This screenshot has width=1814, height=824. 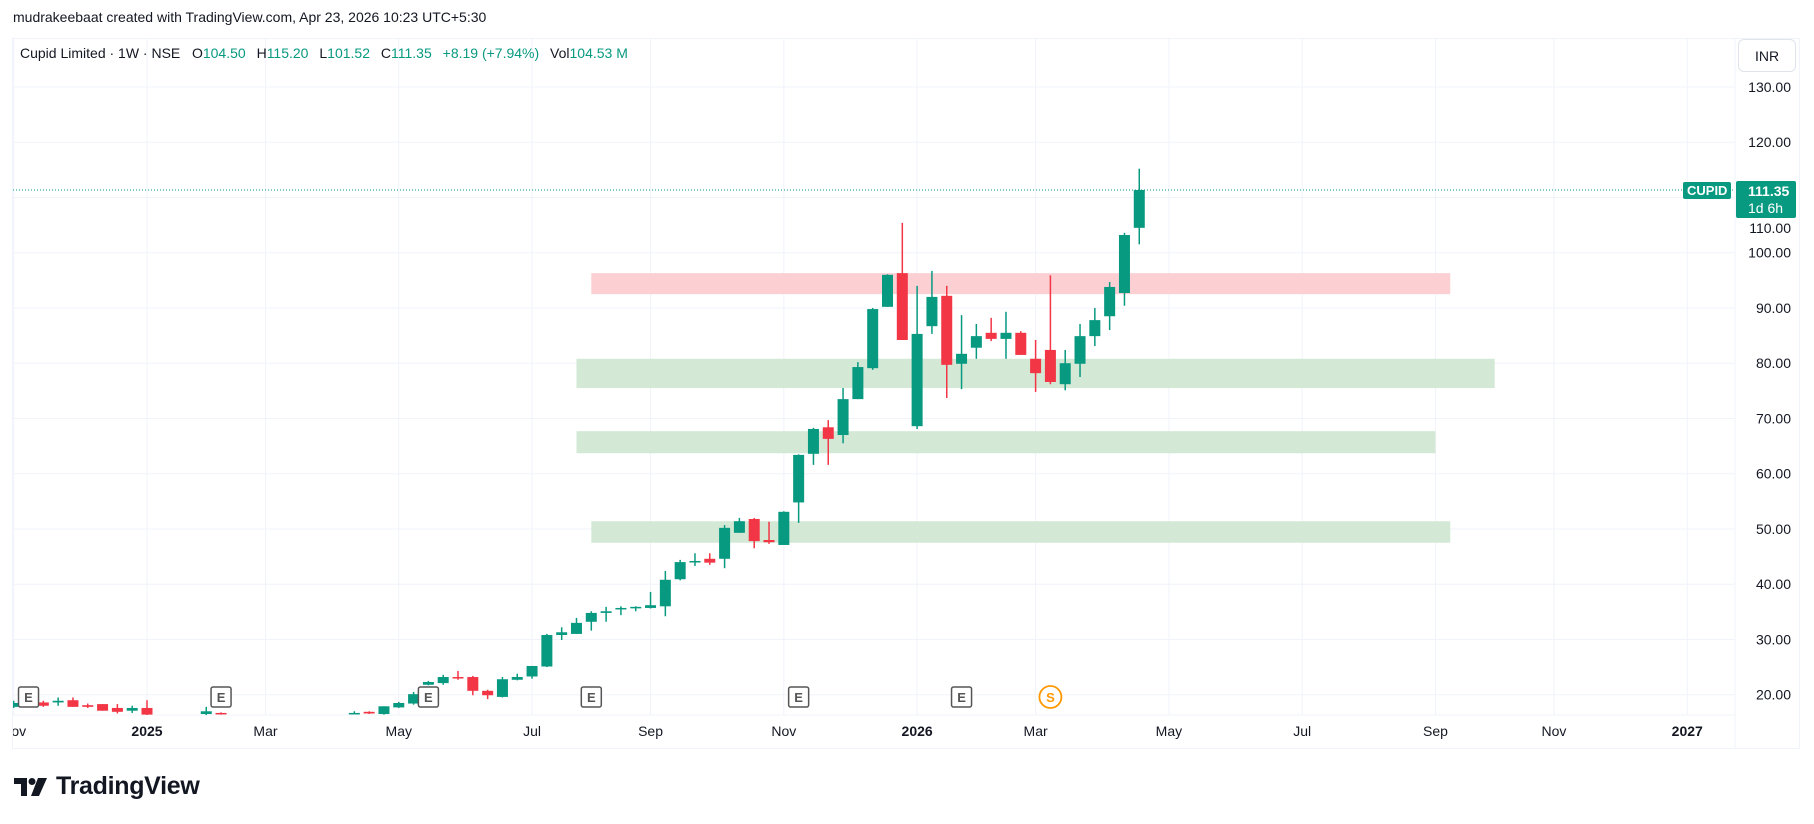 I want to click on last-price-value: 111.35, so click(x=1769, y=191).